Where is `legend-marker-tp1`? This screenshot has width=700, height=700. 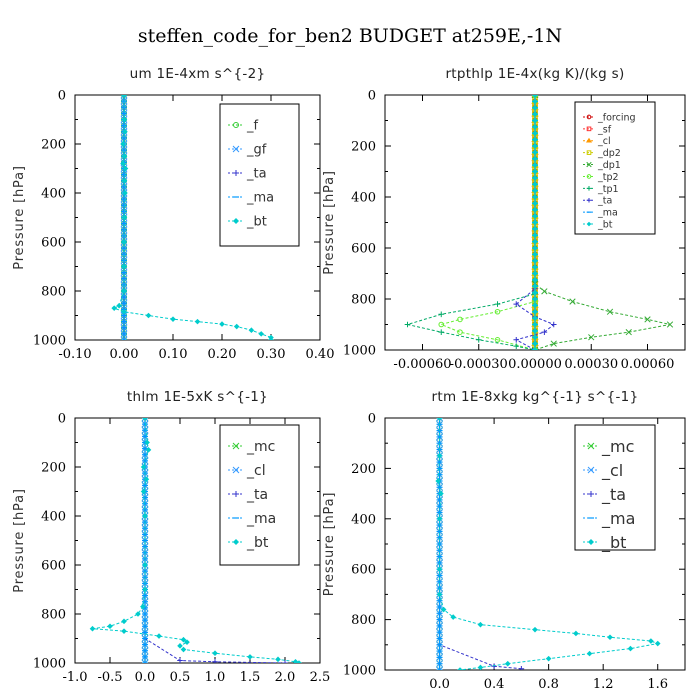
legend-marker-tp1 is located at coordinates (589, 188).